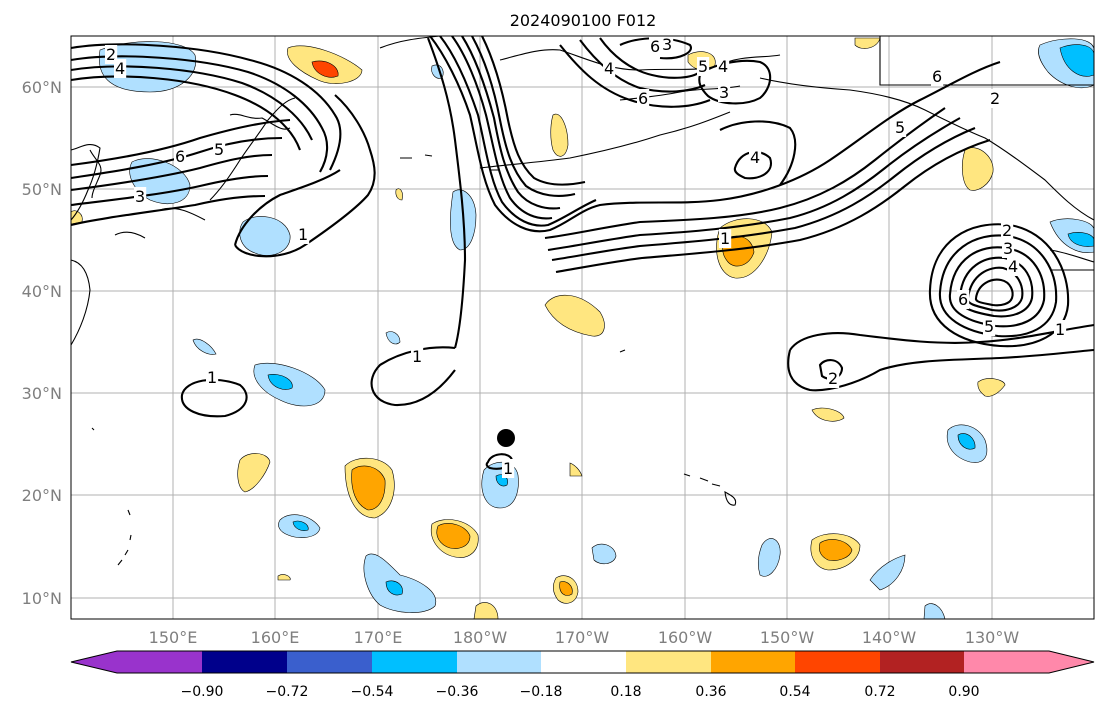 This screenshot has height=712, width=1105. I want to click on colorbar-tick-label: −0.90, so click(202, 692).